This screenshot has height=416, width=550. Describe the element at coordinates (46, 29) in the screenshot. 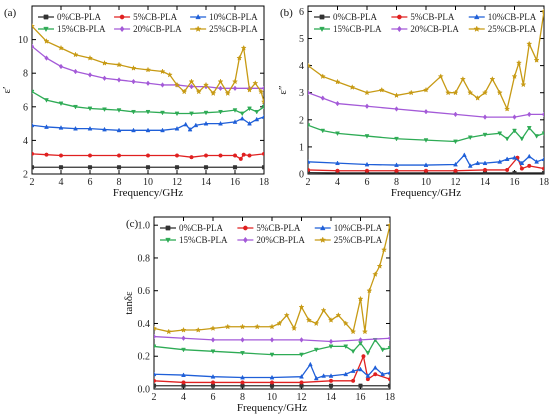

I see `panel-a-legend-marker` at that location.